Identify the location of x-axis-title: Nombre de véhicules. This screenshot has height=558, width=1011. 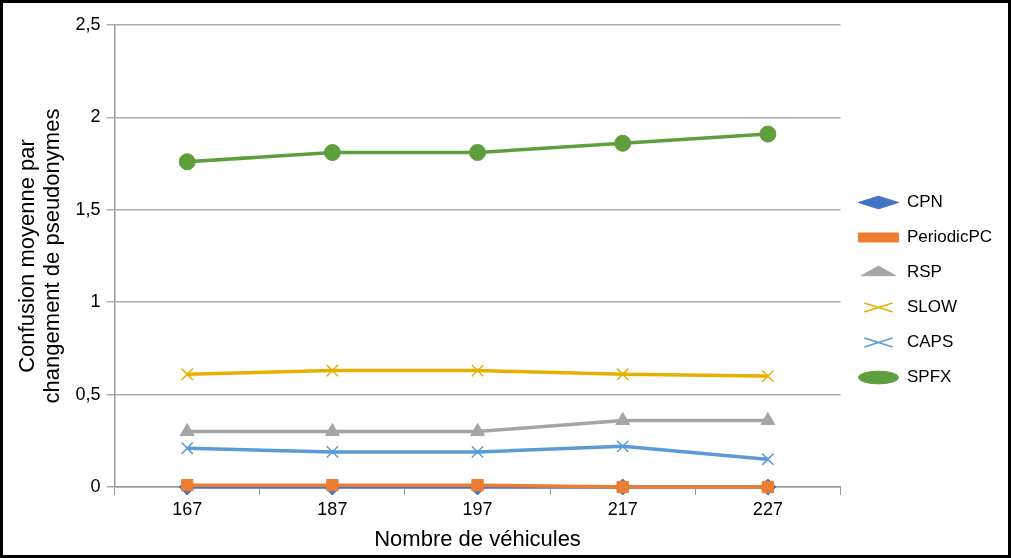
(477, 538).